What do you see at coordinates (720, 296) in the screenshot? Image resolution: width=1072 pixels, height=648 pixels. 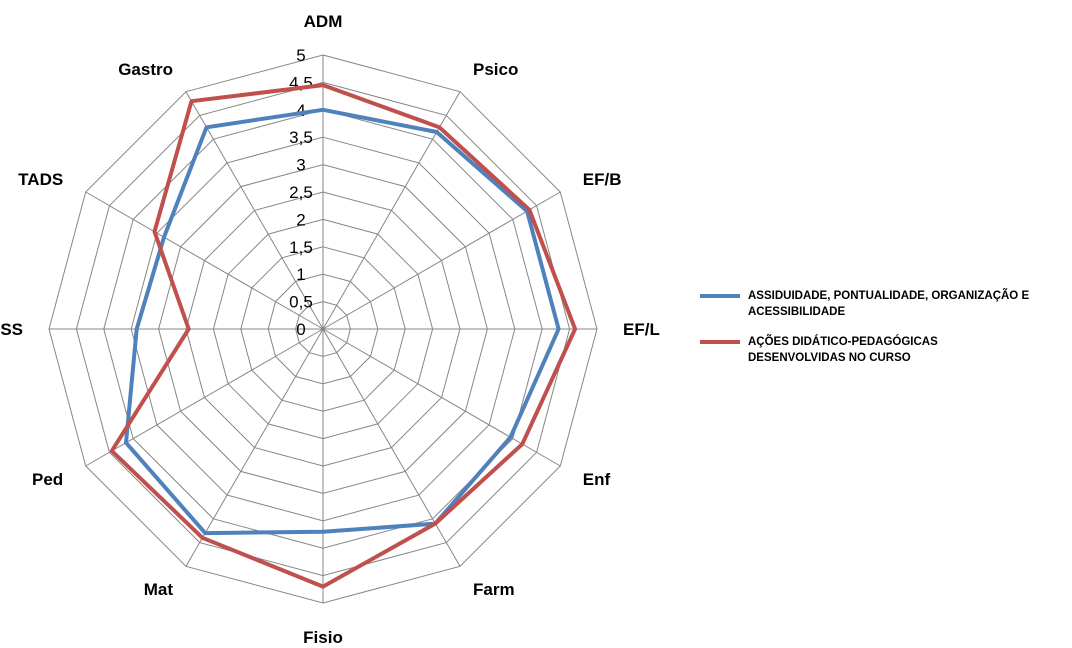 I see `legend-swatch-blue` at bounding box center [720, 296].